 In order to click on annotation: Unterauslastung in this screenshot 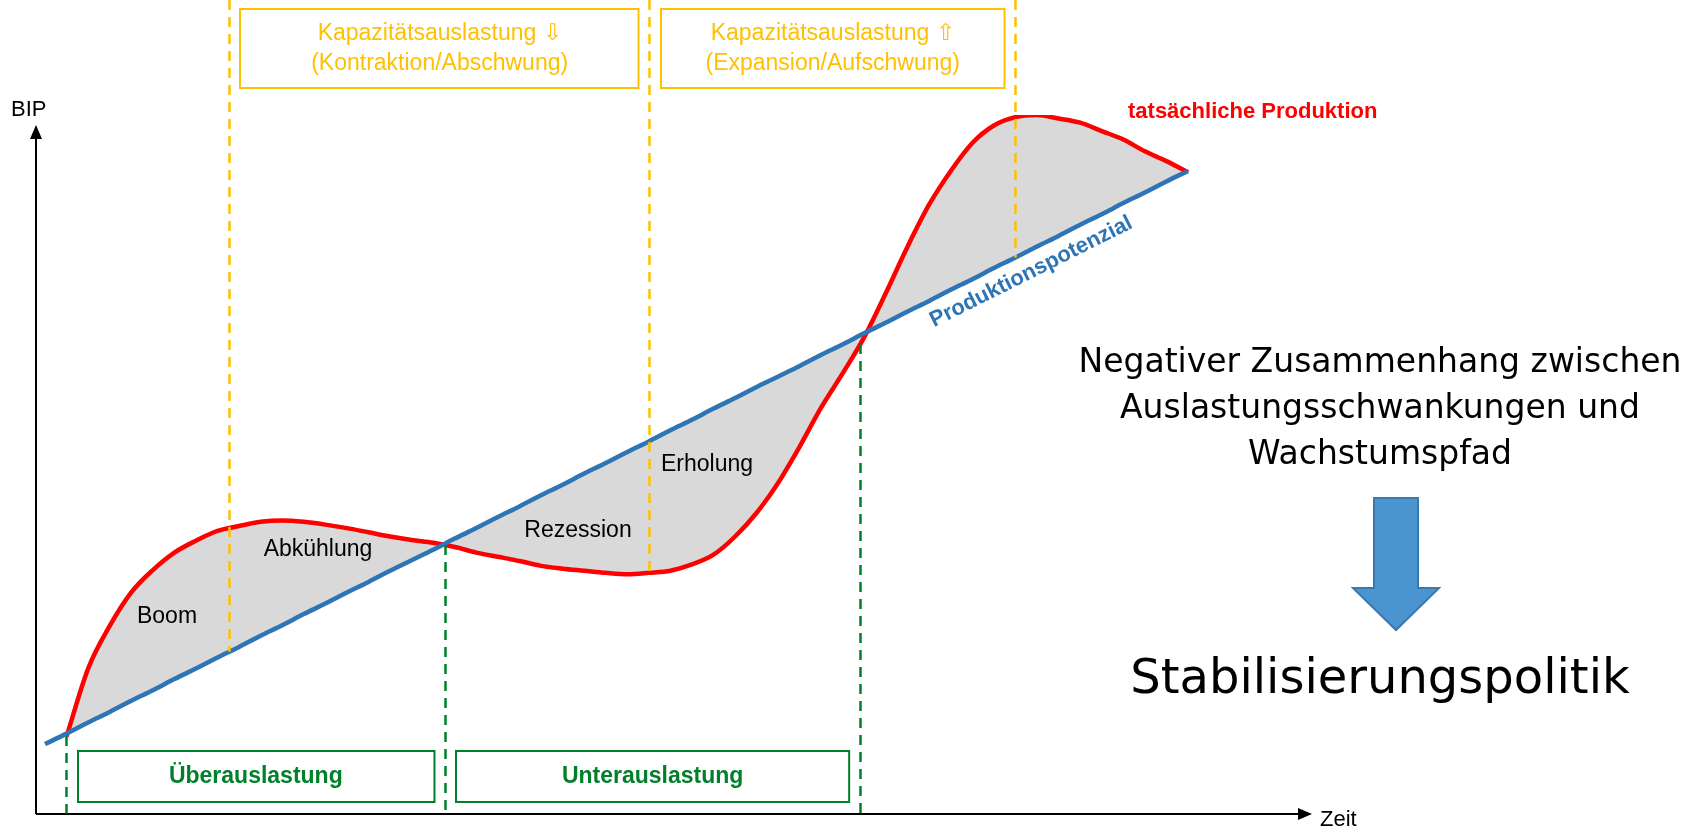, I will do `click(652, 774)`.